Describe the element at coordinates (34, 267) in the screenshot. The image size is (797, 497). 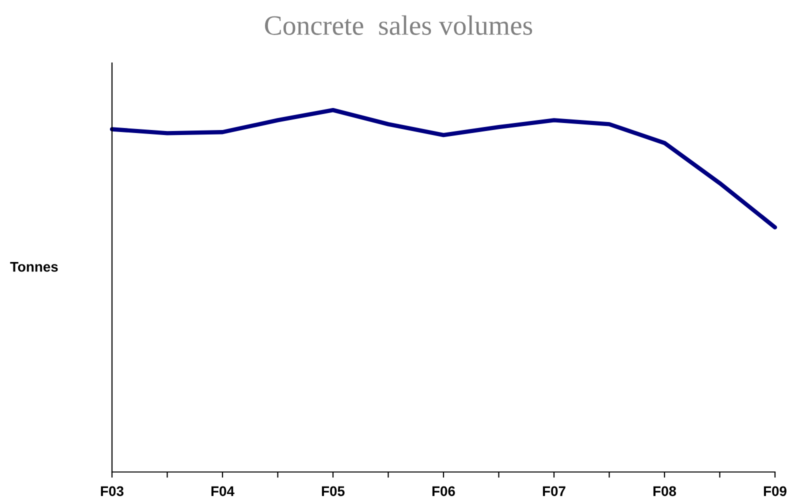
I see `y-axis-title: Tonnes` at that location.